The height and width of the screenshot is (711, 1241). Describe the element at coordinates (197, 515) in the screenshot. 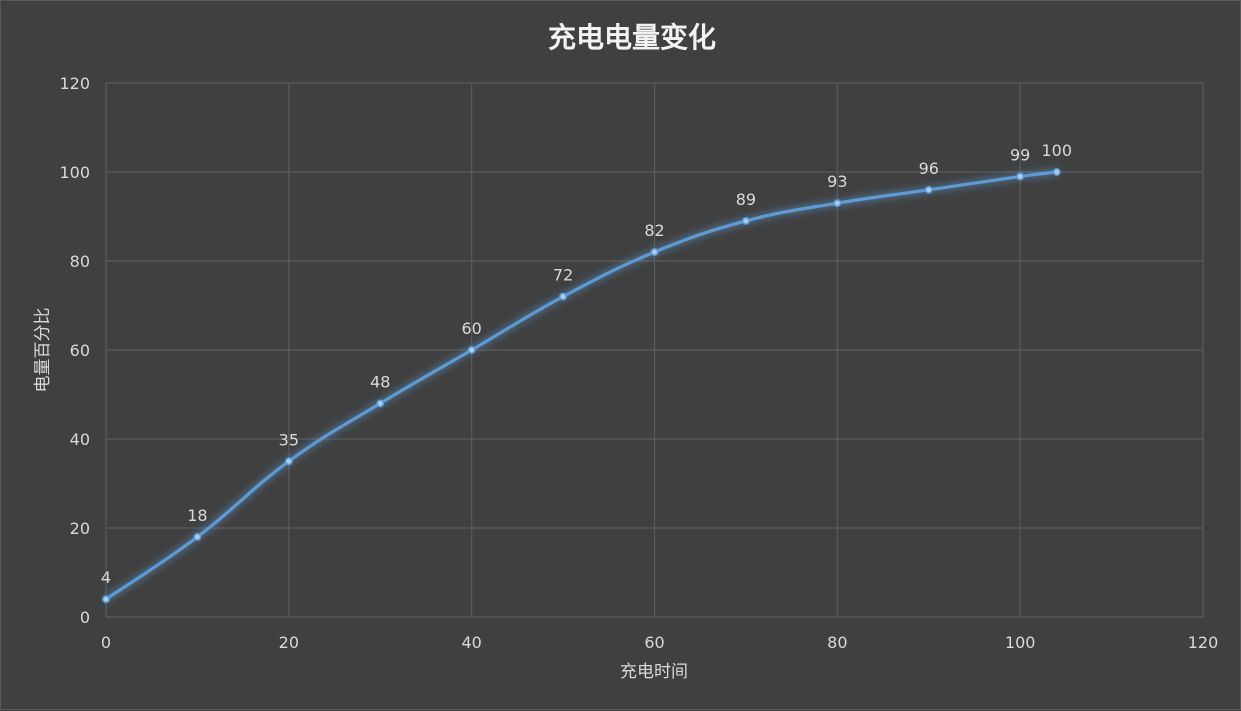

I see `data-label: 18` at that location.